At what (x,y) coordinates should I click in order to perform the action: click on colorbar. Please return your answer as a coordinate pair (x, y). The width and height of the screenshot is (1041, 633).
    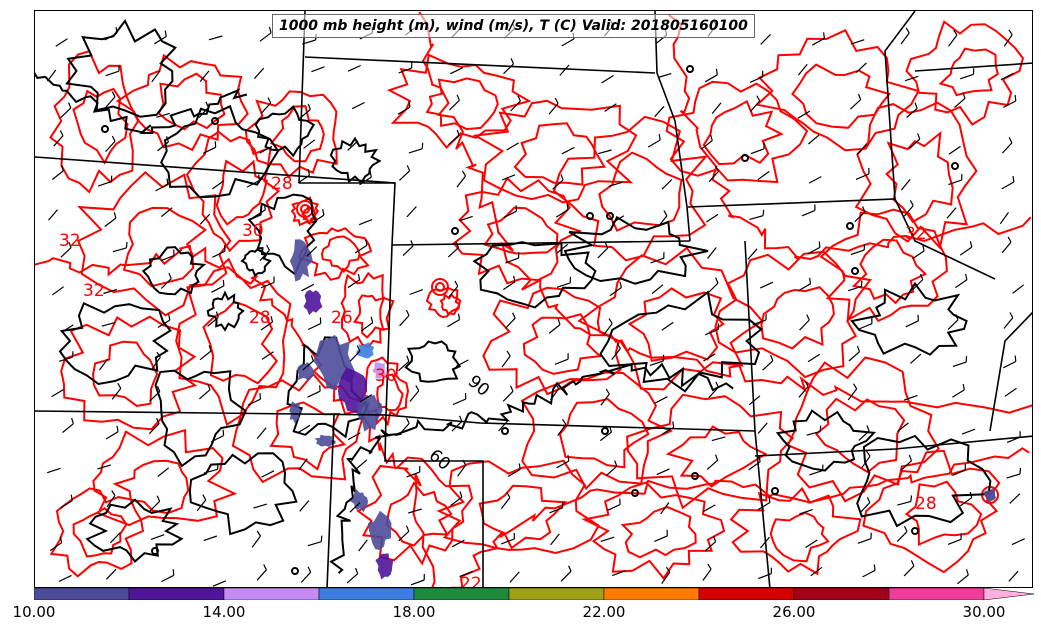
    Looking at the image, I should click on (534, 594).